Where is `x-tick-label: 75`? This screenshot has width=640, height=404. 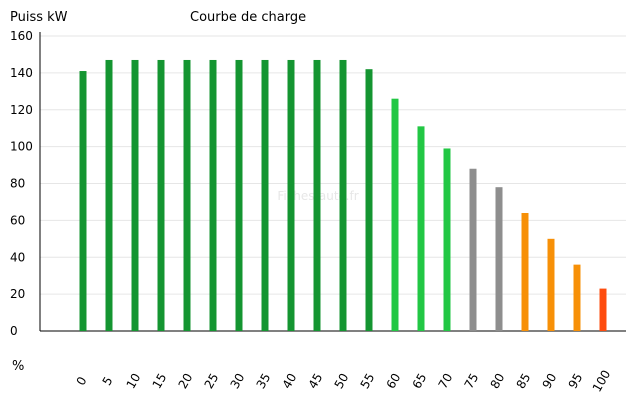
x-tick-label: 75 is located at coordinates (472, 381).